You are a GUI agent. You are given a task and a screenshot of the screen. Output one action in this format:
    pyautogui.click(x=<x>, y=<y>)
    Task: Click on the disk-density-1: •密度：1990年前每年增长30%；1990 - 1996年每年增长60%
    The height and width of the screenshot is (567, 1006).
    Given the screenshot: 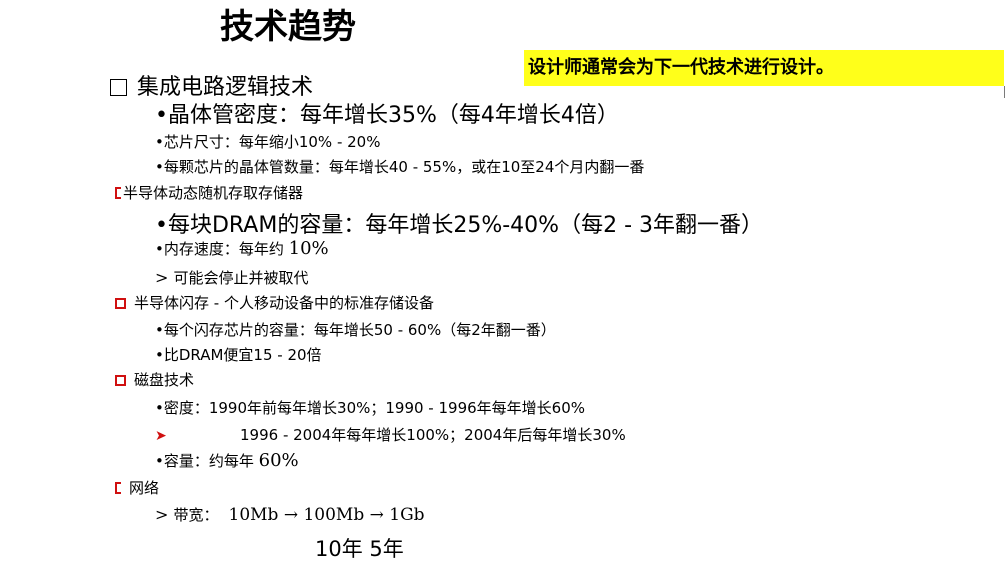 What is the action you would take?
    pyautogui.click(x=370, y=408)
    